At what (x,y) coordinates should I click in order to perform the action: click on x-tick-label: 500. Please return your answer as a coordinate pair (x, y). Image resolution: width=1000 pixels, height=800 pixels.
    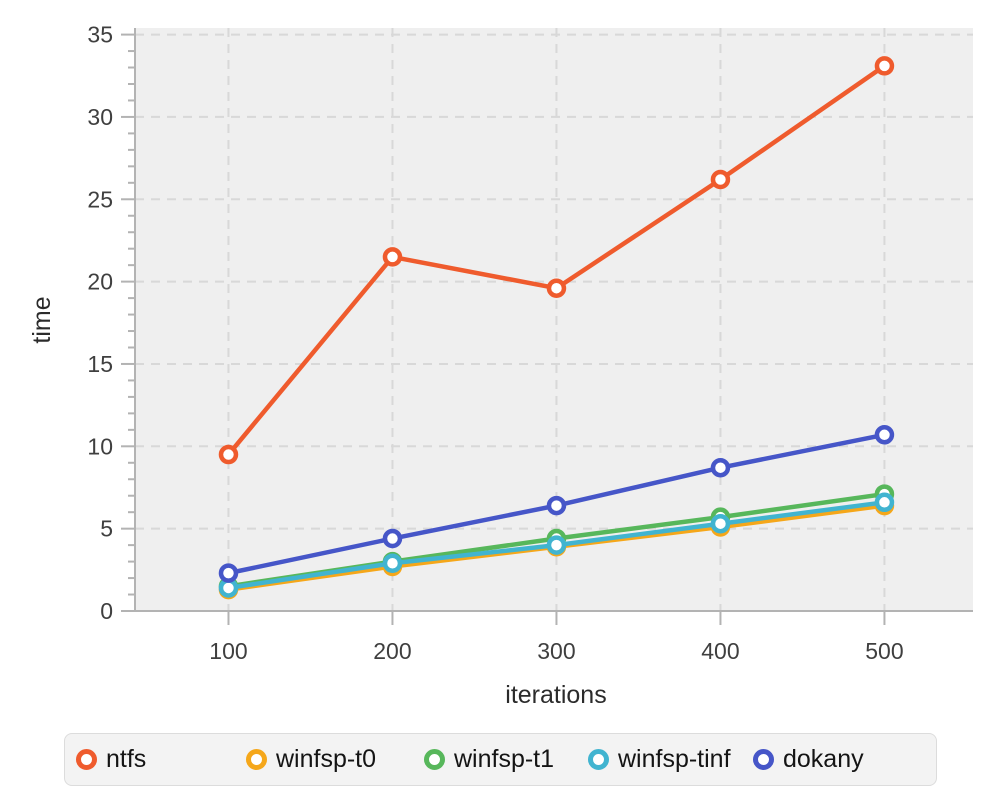
    Looking at the image, I should click on (884, 651).